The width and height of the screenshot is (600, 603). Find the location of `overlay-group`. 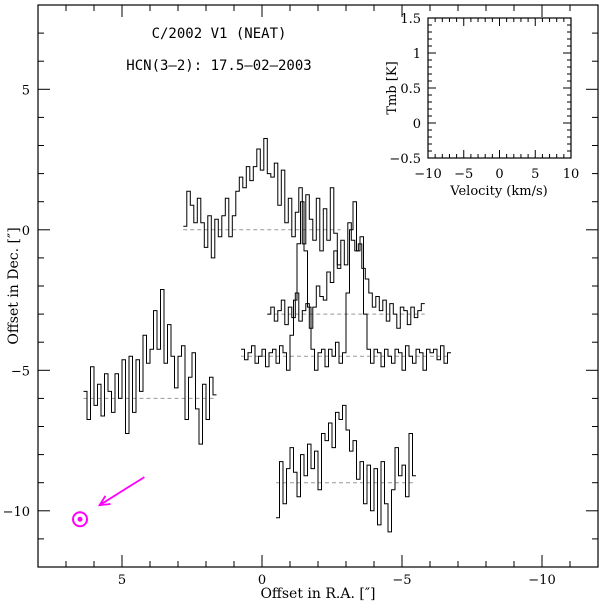

overlay-group is located at coordinates (108, 502).